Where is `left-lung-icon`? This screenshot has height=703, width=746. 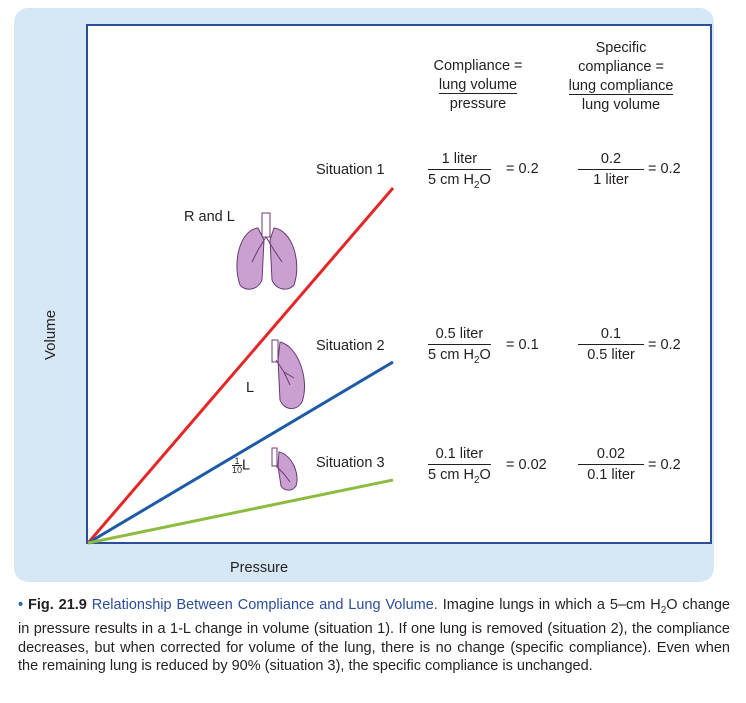
left-lung-icon is located at coordinates (288, 374).